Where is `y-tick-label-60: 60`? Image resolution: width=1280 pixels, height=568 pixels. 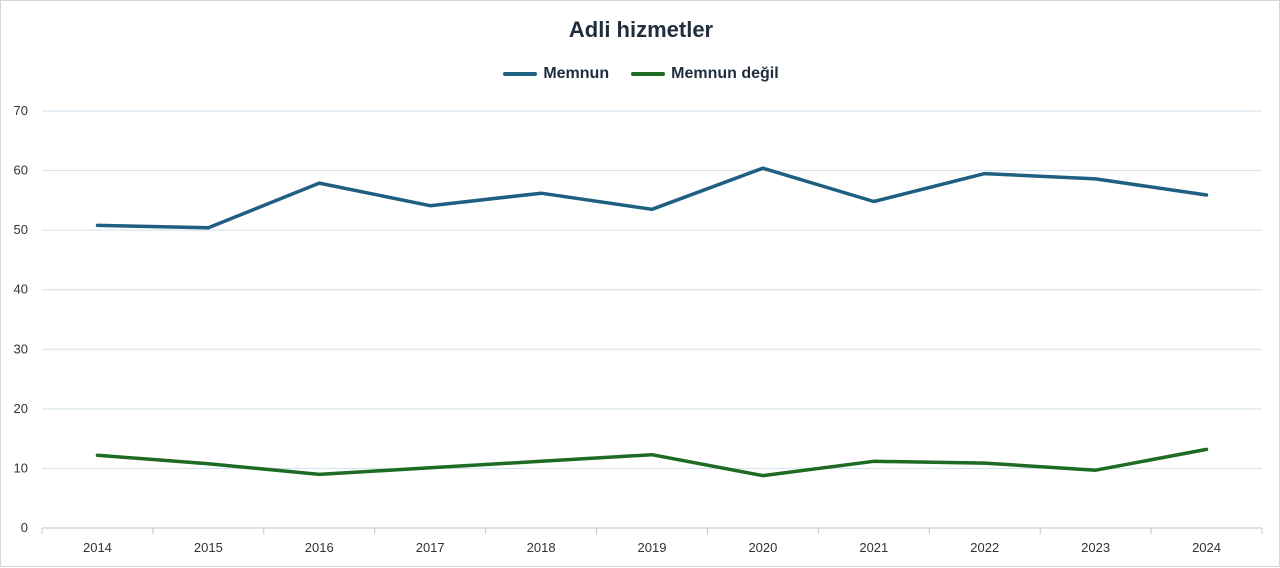 y-tick-label-60: 60 is located at coordinates (21, 170).